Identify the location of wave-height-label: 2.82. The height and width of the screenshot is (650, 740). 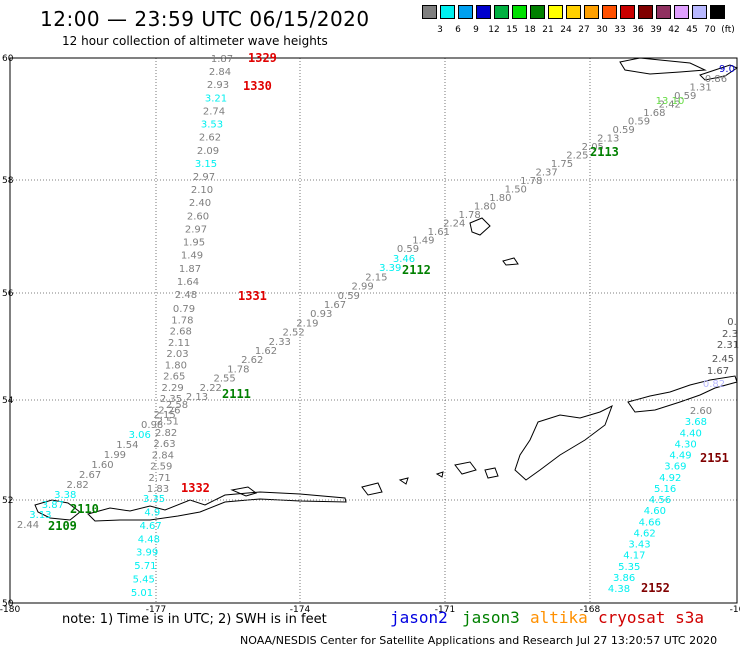
(78, 485).